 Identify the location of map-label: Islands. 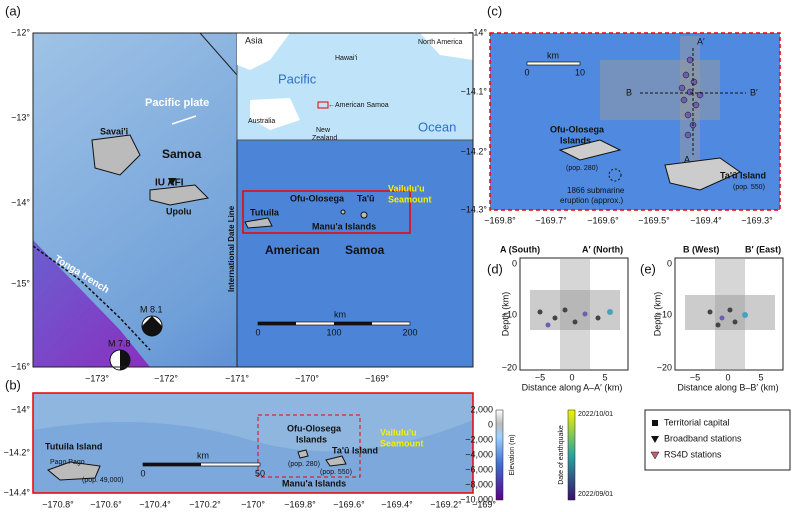
(575, 140).